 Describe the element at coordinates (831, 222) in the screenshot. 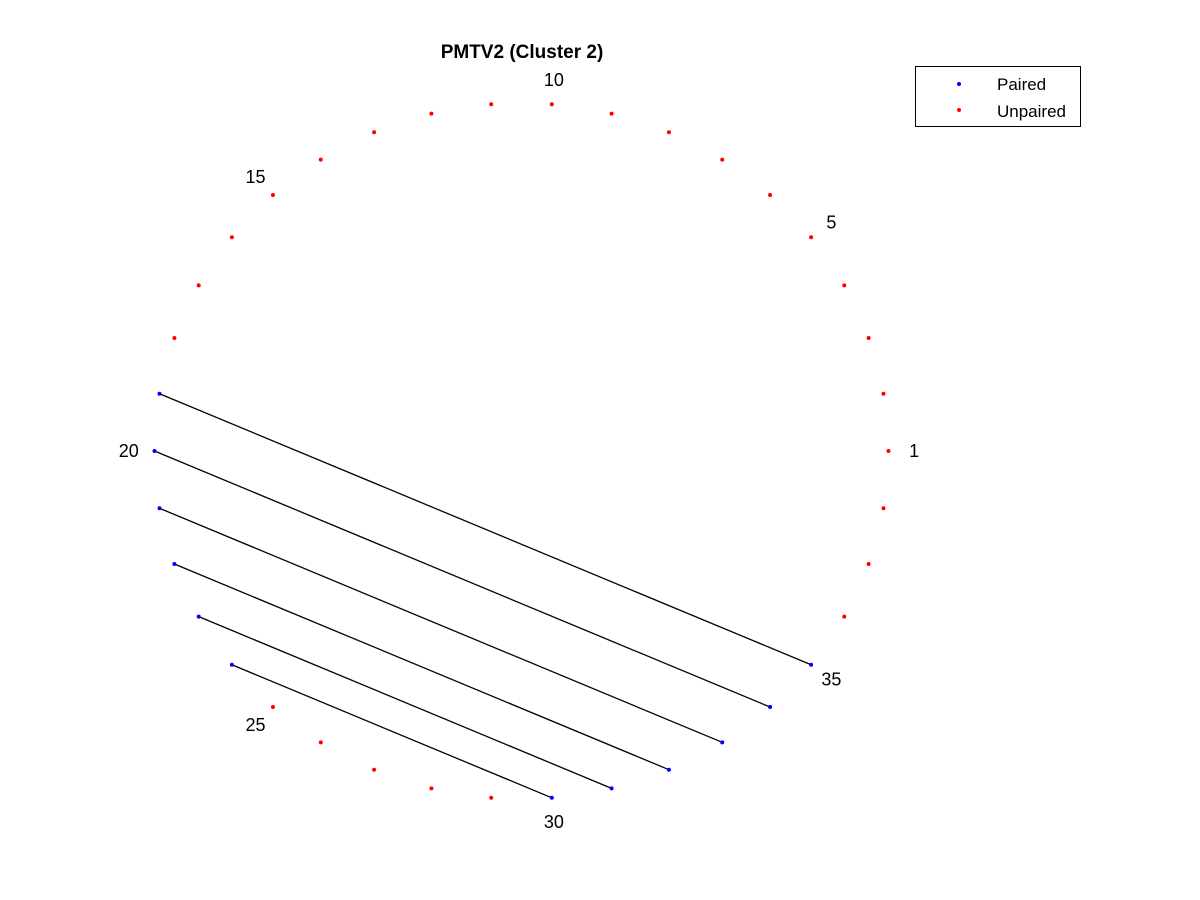

I see `index-label-5: 5` at that location.